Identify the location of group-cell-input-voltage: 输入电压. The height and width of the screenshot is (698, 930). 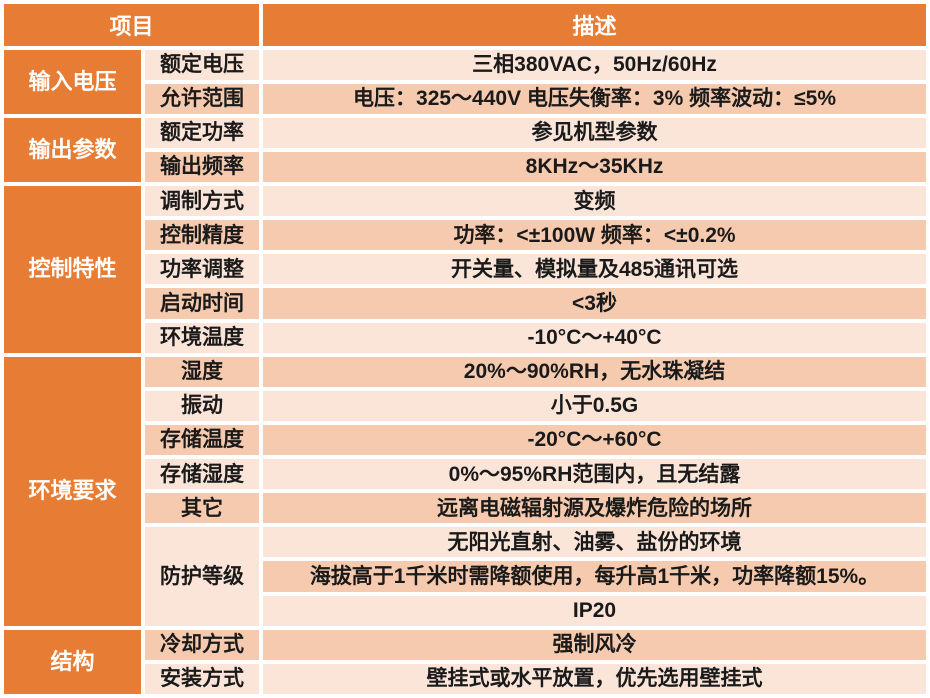
(72, 81).